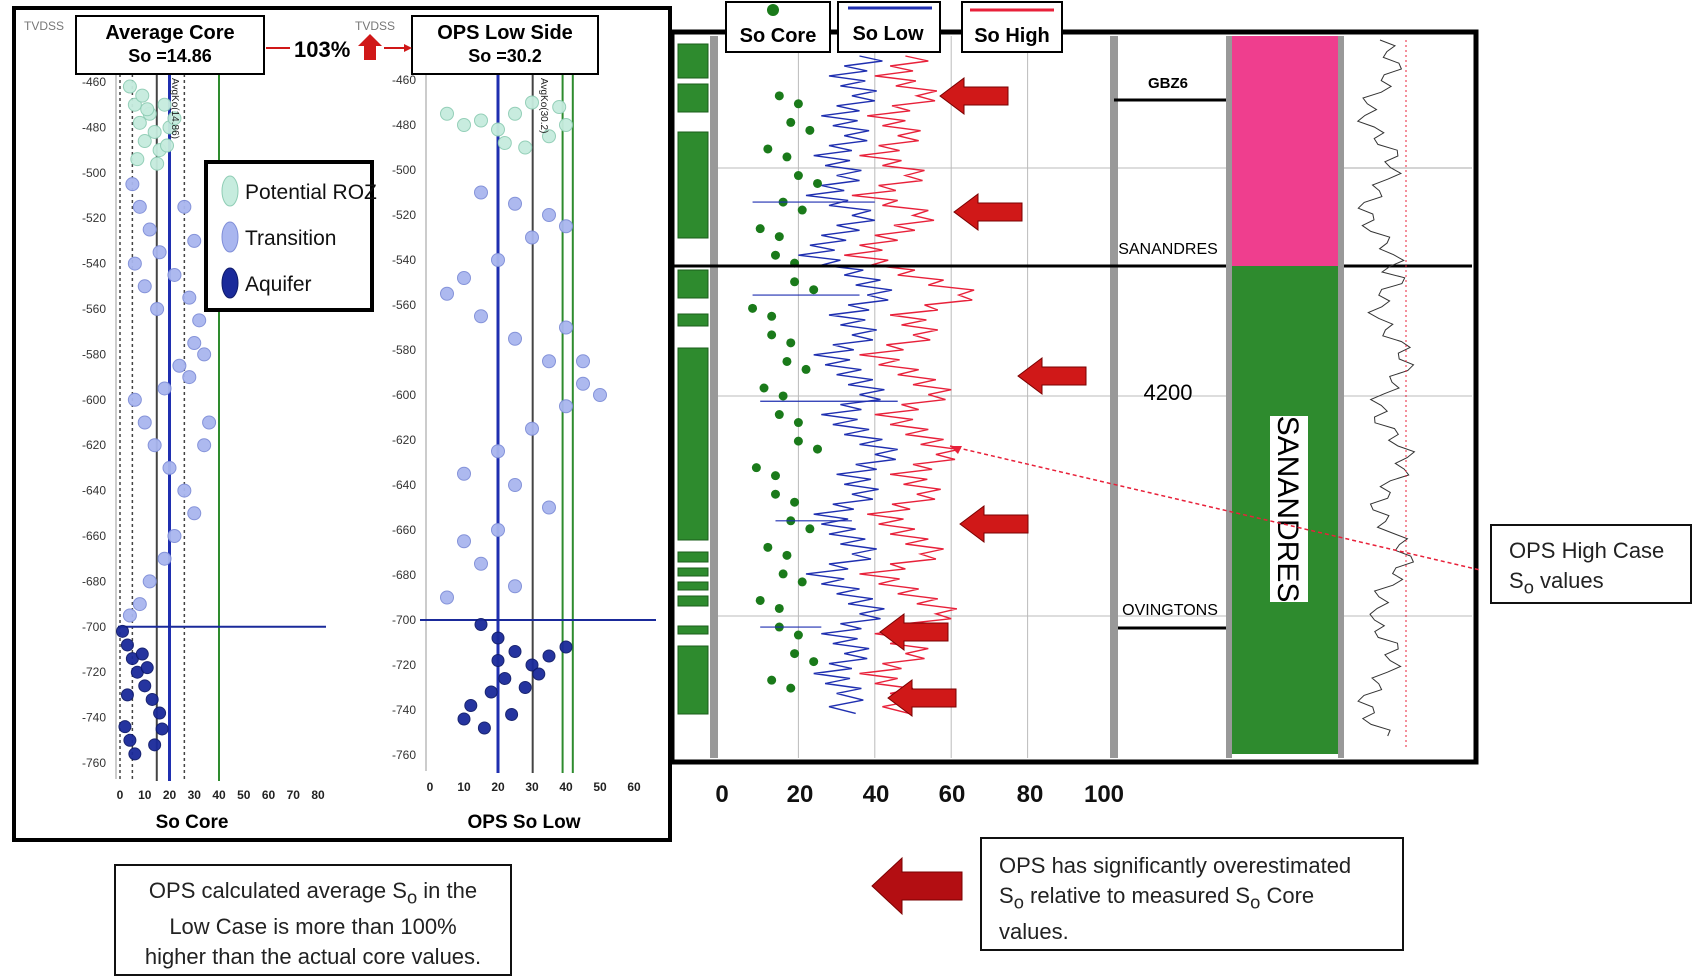  I want to click on x-tick-label: 60, so click(634, 787).